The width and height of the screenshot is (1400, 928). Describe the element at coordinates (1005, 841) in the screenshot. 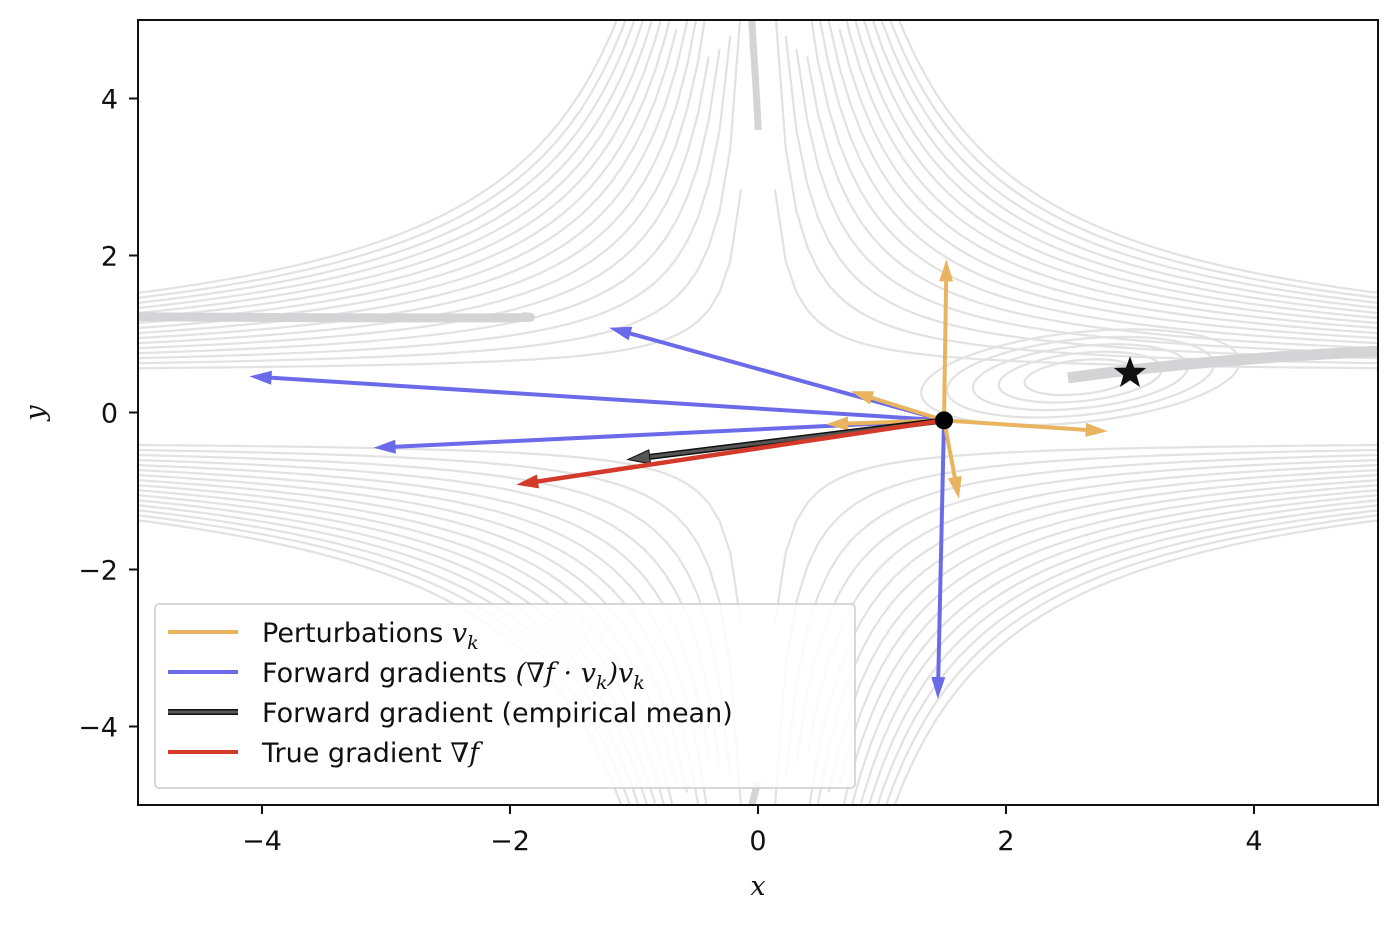

I see `x-tick-label: 2` at that location.